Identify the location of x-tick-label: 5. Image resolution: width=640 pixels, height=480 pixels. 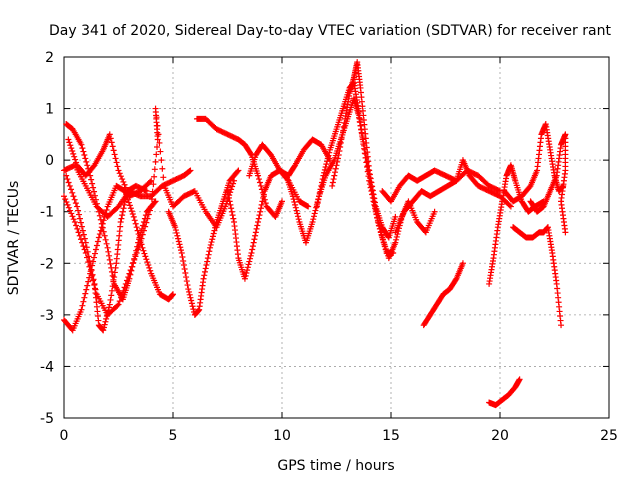
(173, 436).